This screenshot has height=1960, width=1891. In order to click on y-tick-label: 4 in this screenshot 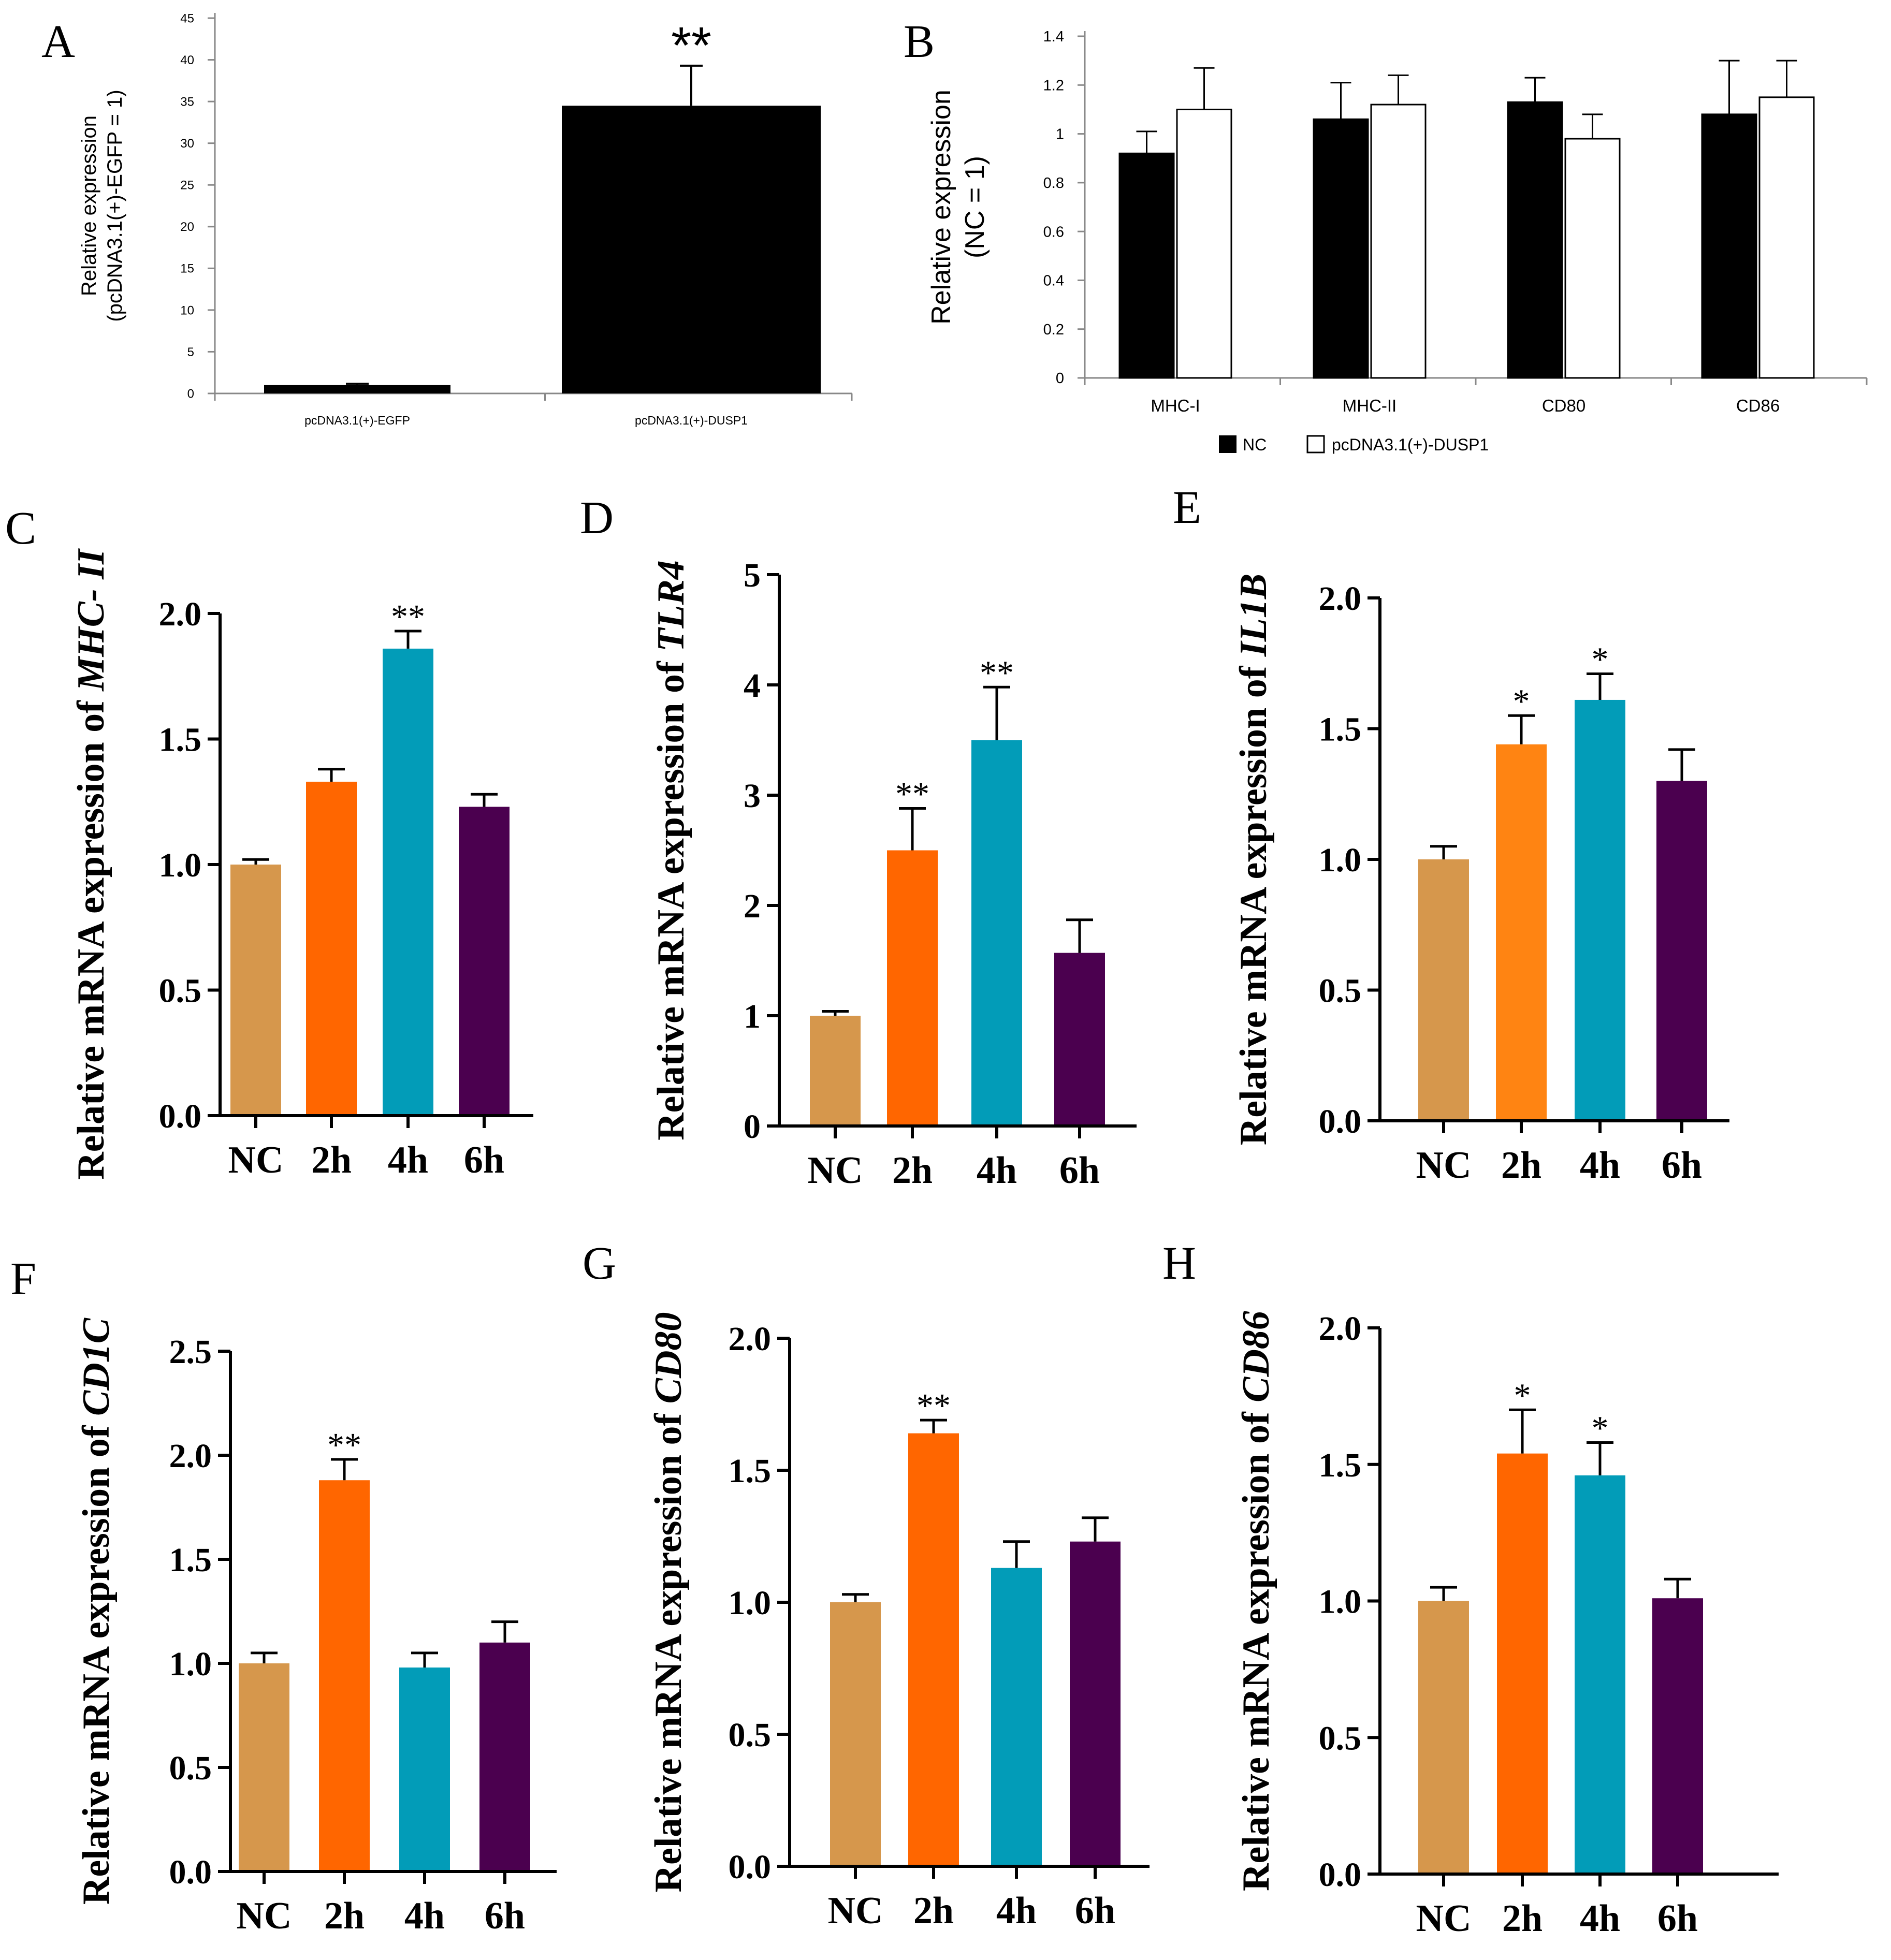, I will do `click(753, 686)`.